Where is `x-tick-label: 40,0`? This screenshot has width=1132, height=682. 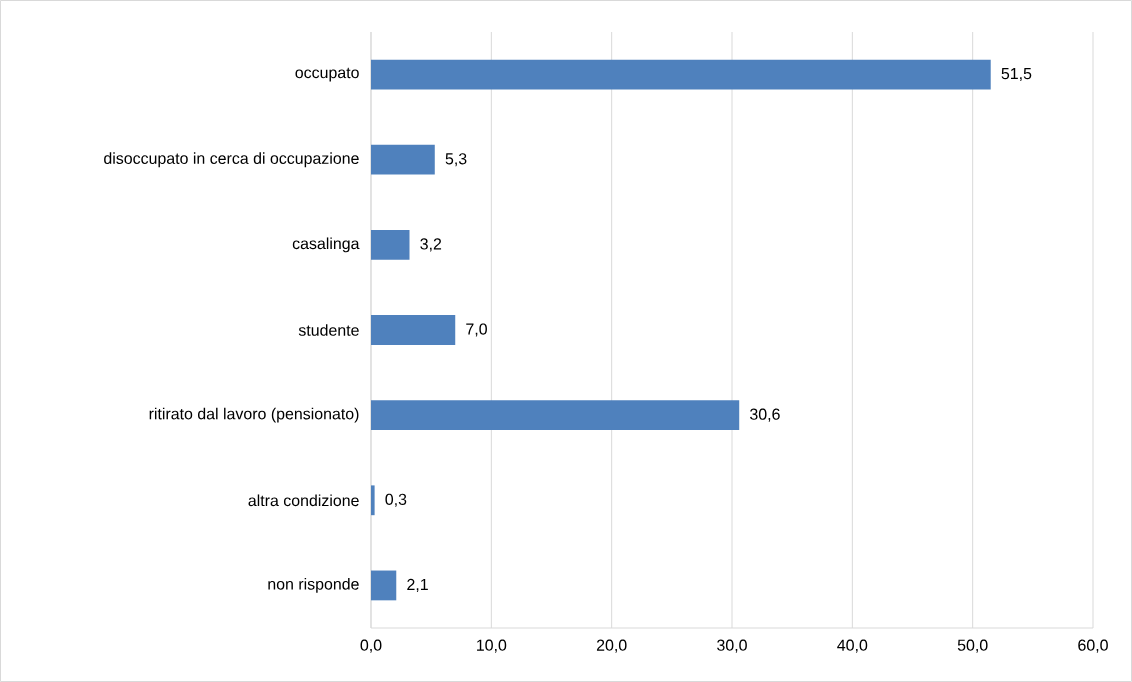
x-tick-label: 40,0 is located at coordinates (852, 646).